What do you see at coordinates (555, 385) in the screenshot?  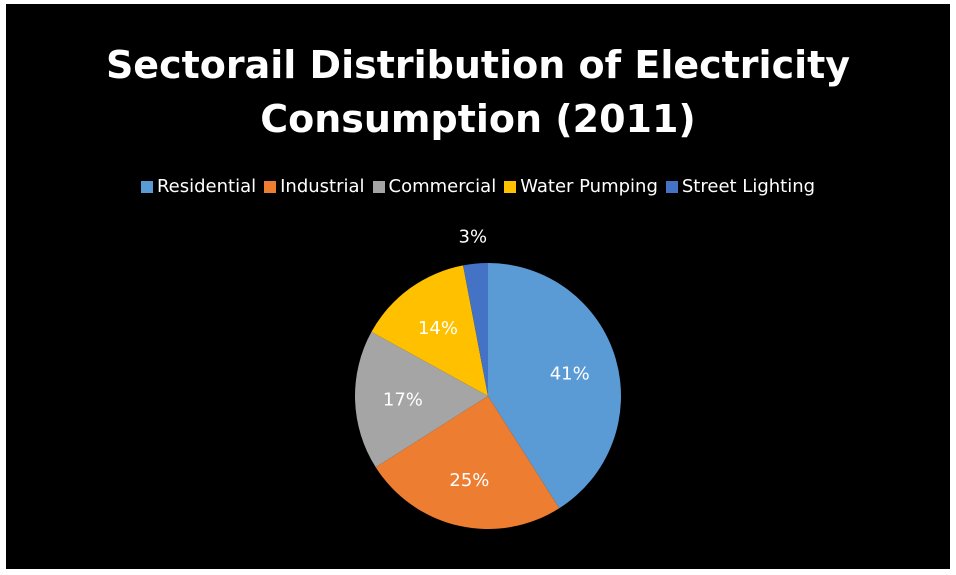 I see `pie-slice-residential` at bounding box center [555, 385].